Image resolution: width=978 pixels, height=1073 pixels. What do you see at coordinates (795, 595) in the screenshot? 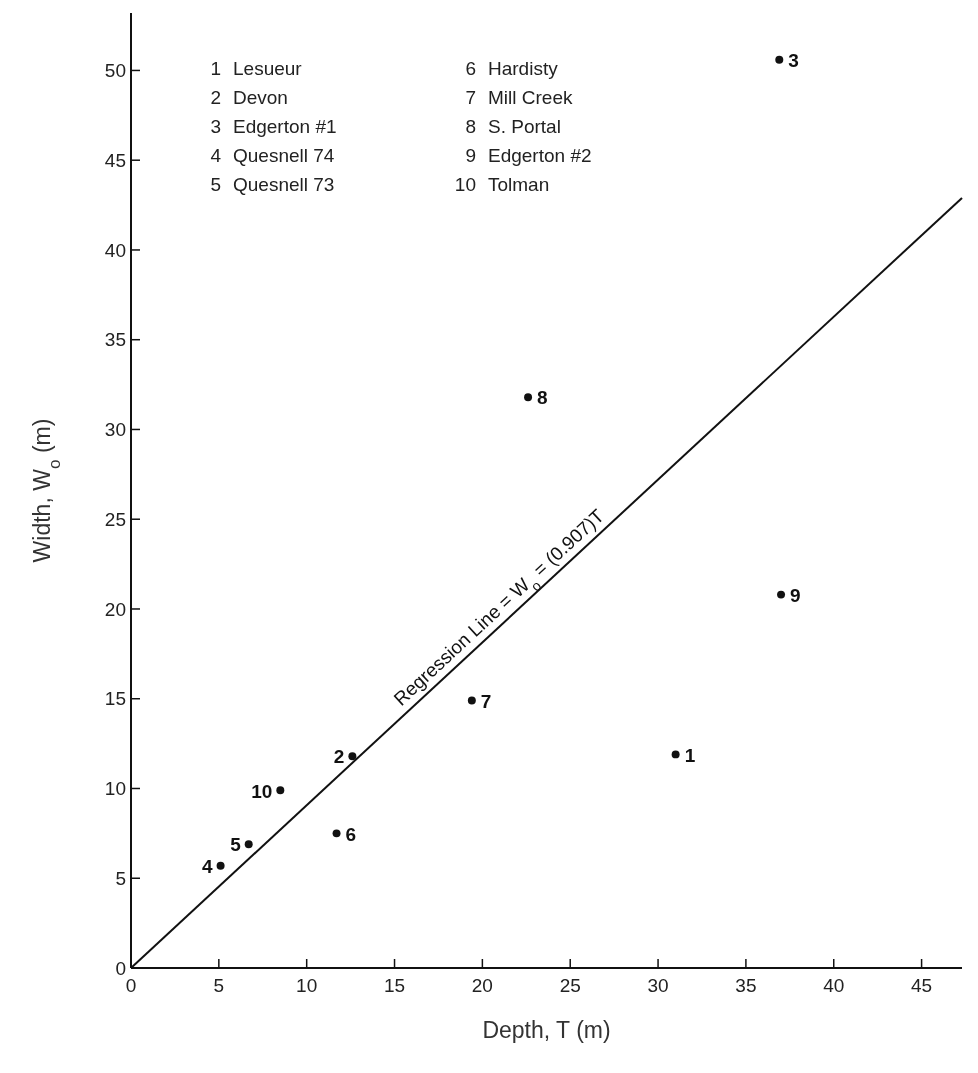
I see `annotation: 9` at bounding box center [795, 595].